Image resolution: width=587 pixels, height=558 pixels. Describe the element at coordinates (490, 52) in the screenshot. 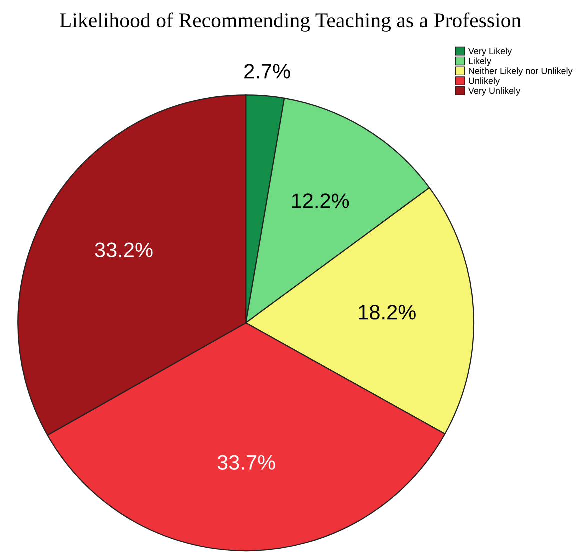

I see `legend-label: Very Likely` at that location.